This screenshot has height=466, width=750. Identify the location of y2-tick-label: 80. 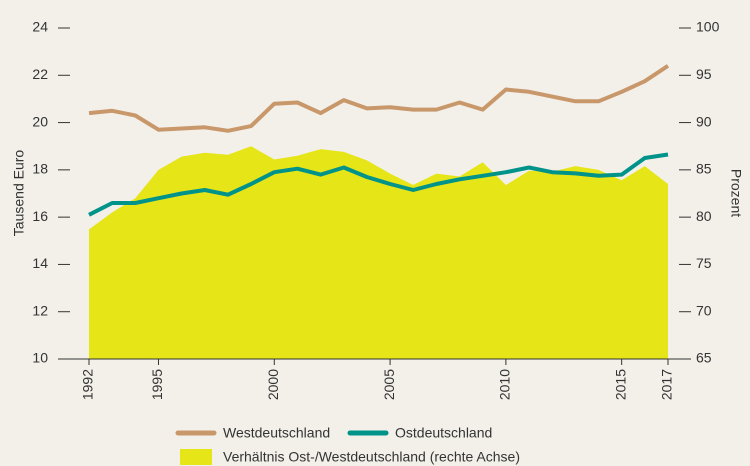
(704, 216).